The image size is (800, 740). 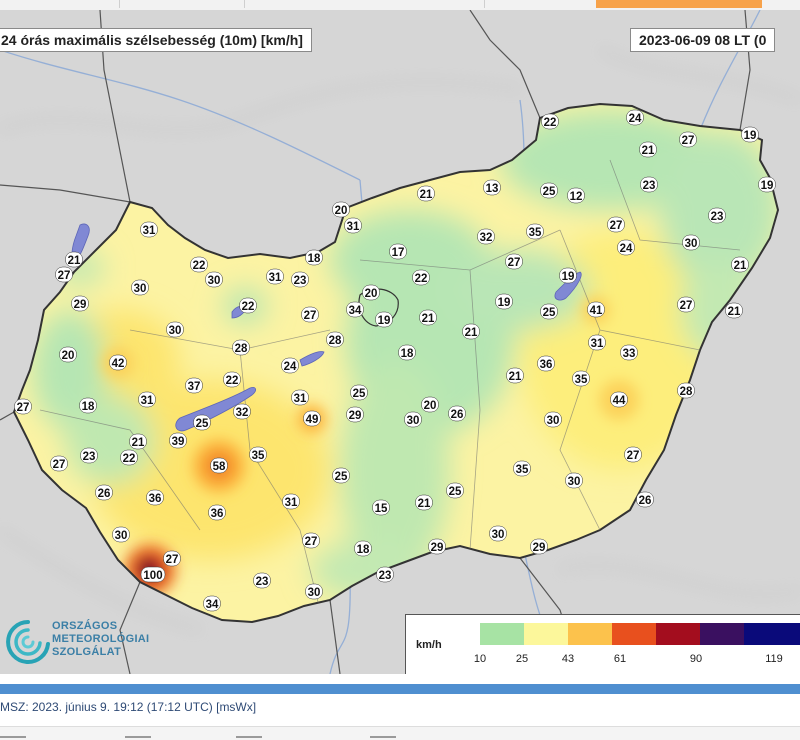 What do you see at coordinates (626, 249) in the screenshot?
I see `wind-value-text: 24` at bounding box center [626, 249].